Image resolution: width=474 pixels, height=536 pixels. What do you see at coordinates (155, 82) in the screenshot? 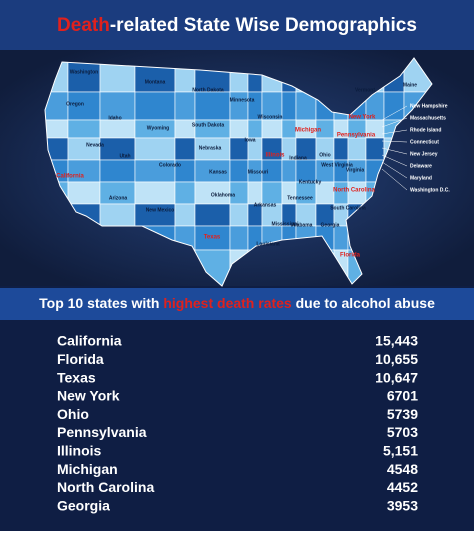
I see `state-label: Montana` at bounding box center [155, 82].